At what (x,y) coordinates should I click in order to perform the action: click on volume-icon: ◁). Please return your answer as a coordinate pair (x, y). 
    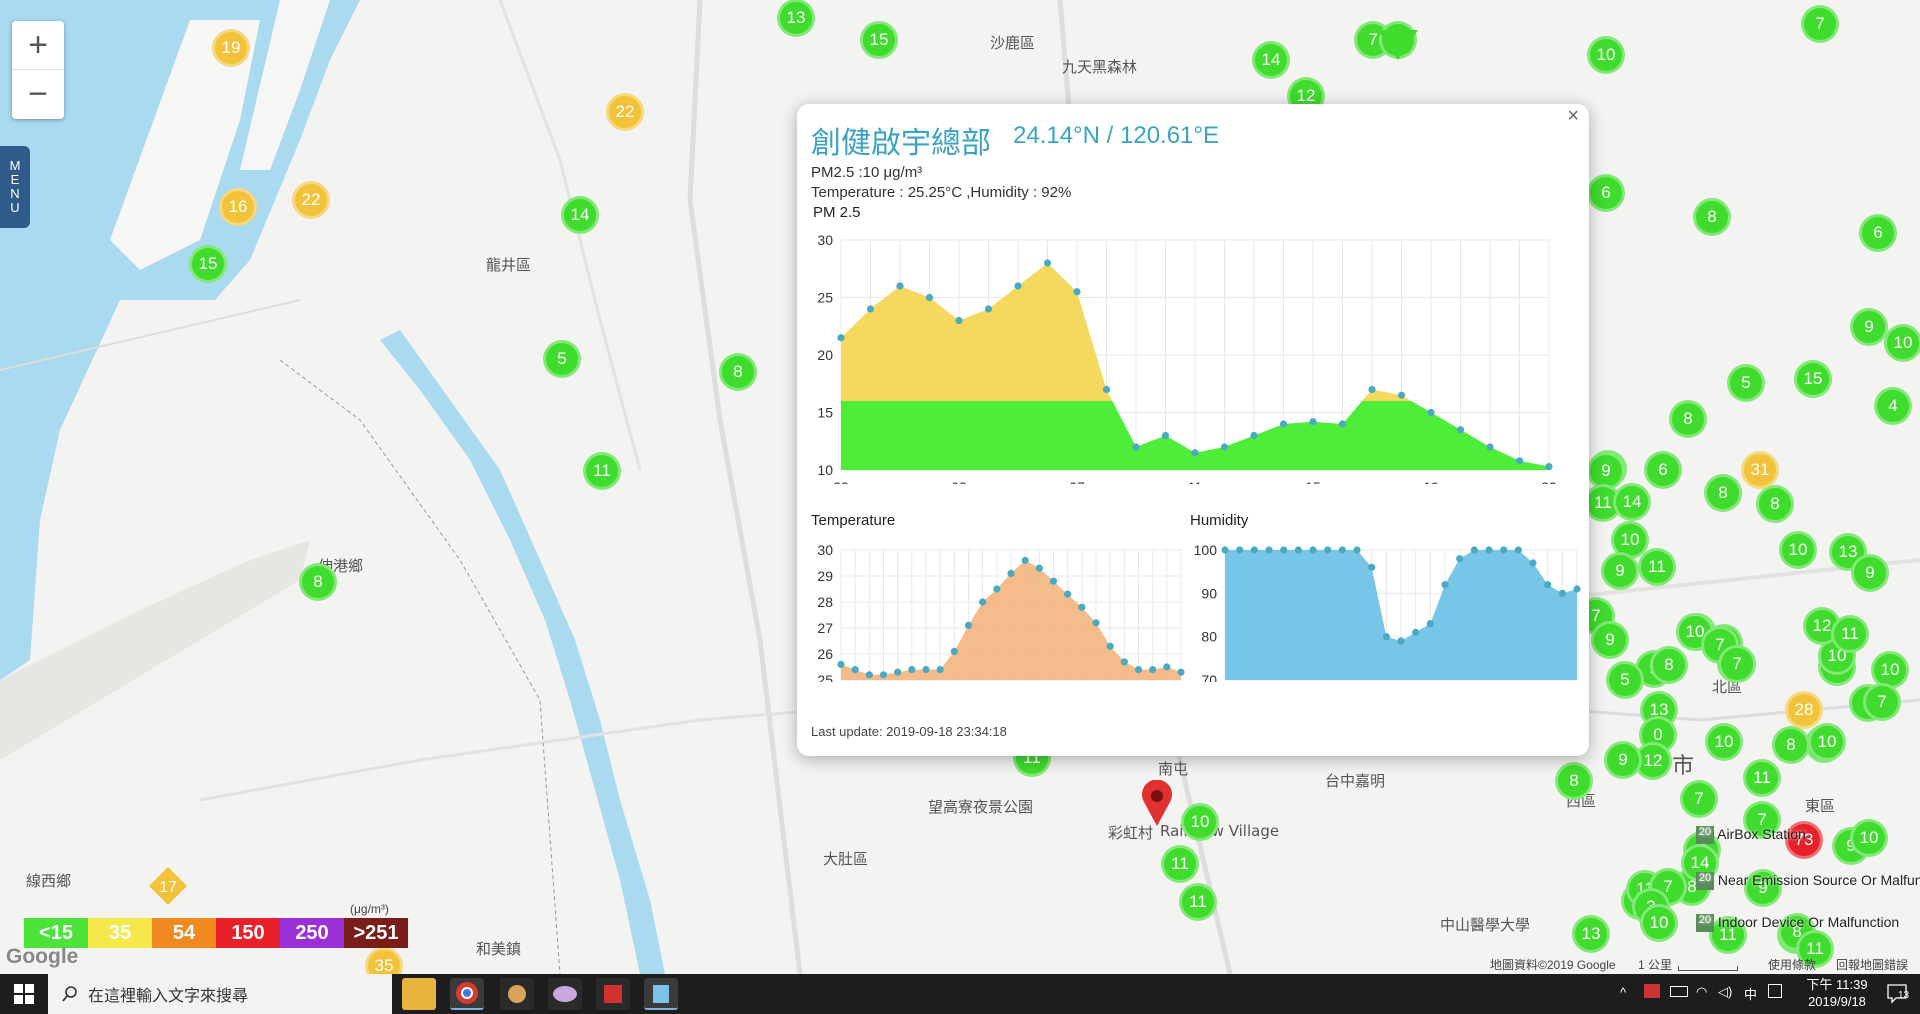
    Looking at the image, I should click on (1725, 991).